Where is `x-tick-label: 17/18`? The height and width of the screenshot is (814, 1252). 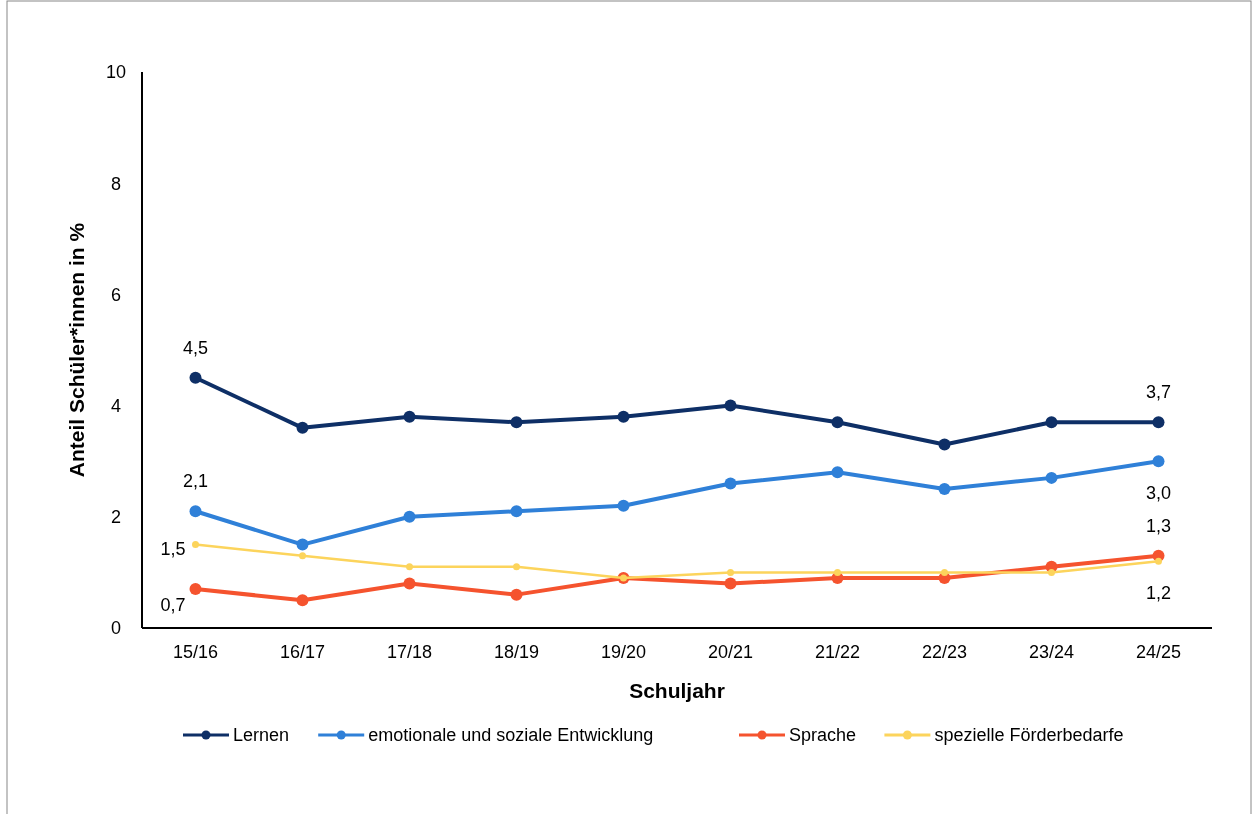 x-tick-label: 17/18 is located at coordinates (409, 652).